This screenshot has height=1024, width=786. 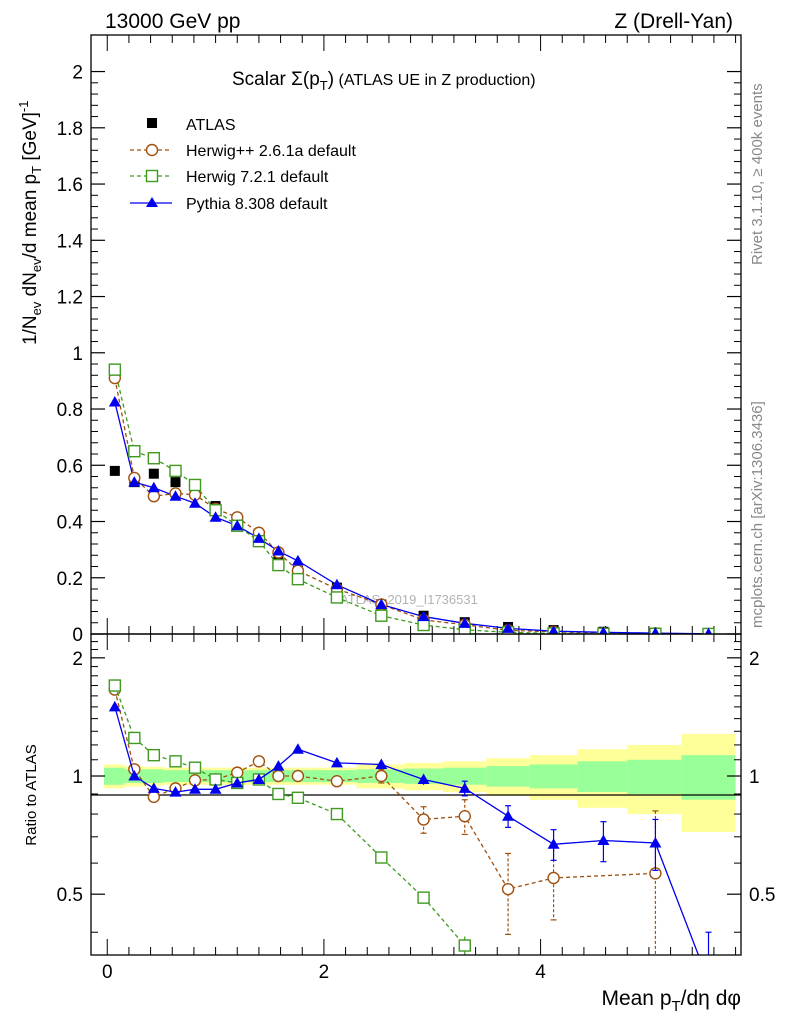 I want to click on legend-entry-atlas: ATLAS, so click(x=191, y=125).